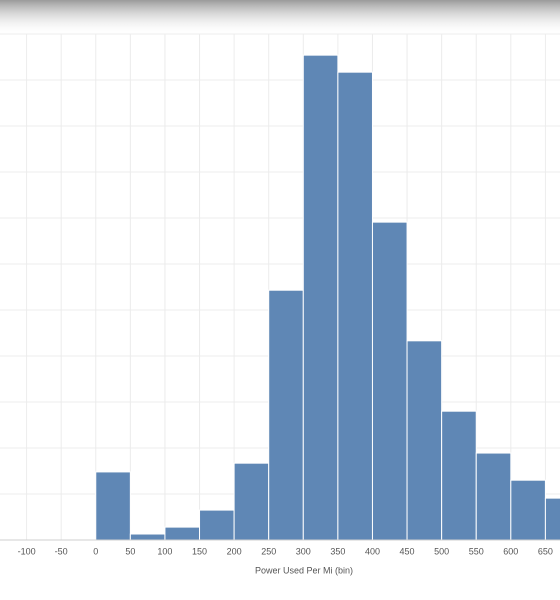 This screenshot has width=560, height=600. Describe the element at coordinates (303, 551) in the screenshot. I see `x-tick-label: 300` at that location.